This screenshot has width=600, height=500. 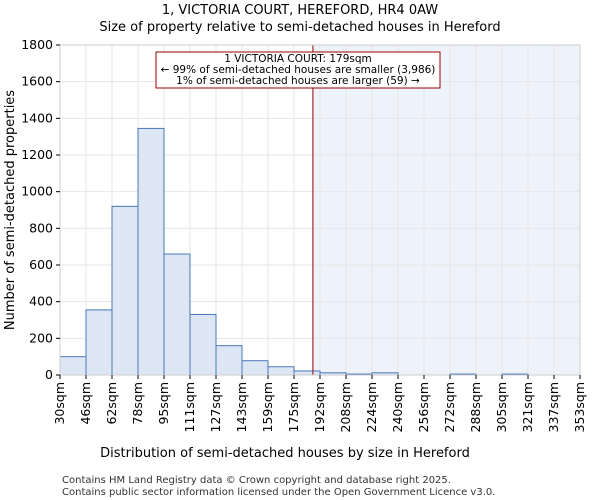 I want to click on x-tick-label: 111sqm, so click(x=189, y=407).